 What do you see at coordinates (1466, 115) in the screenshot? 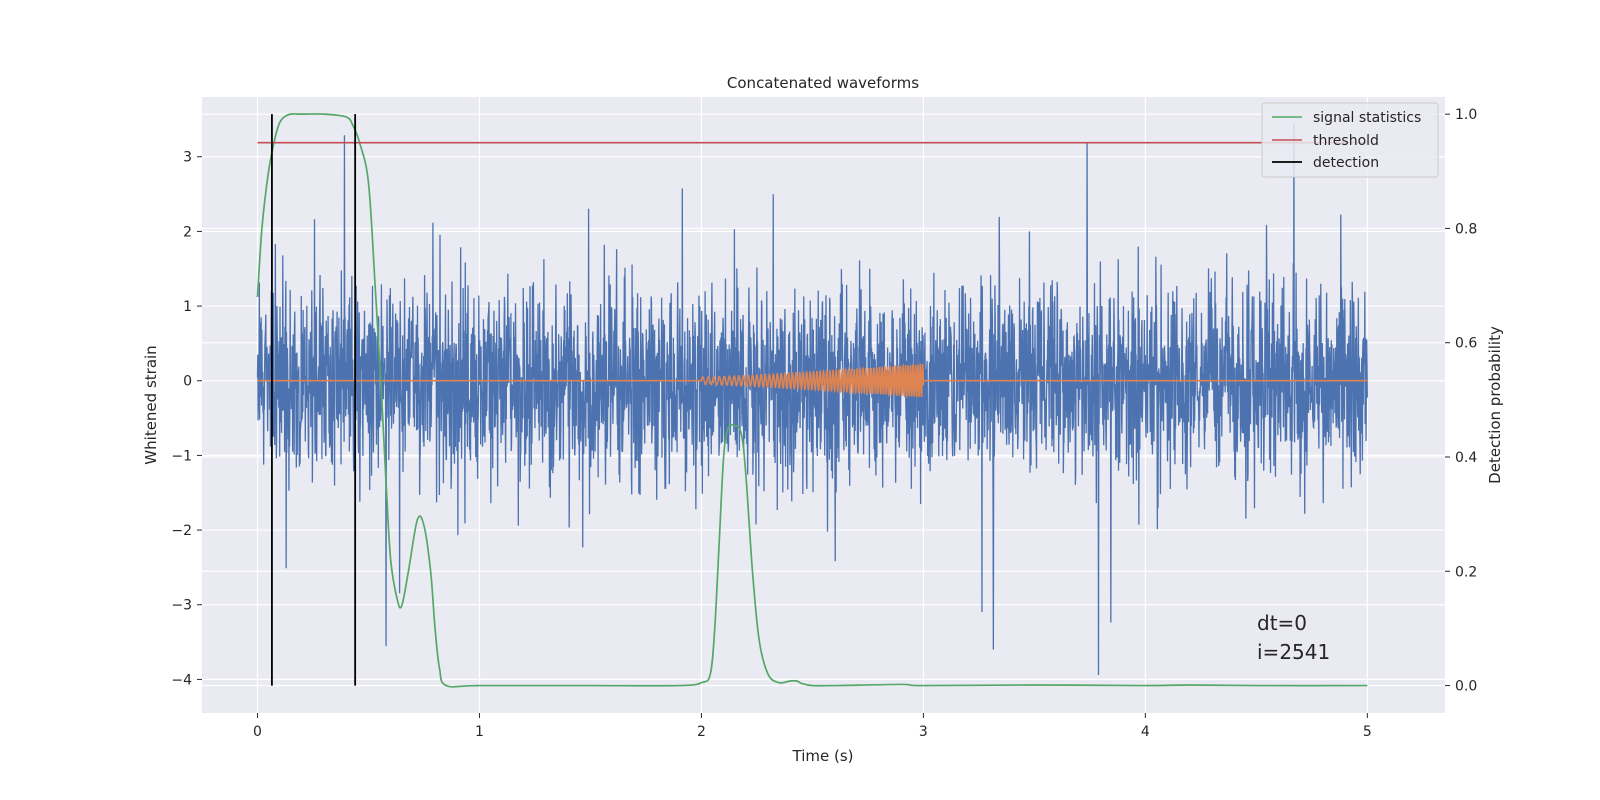
I see `y-right-tick-label-5: 1.0` at bounding box center [1466, 115].